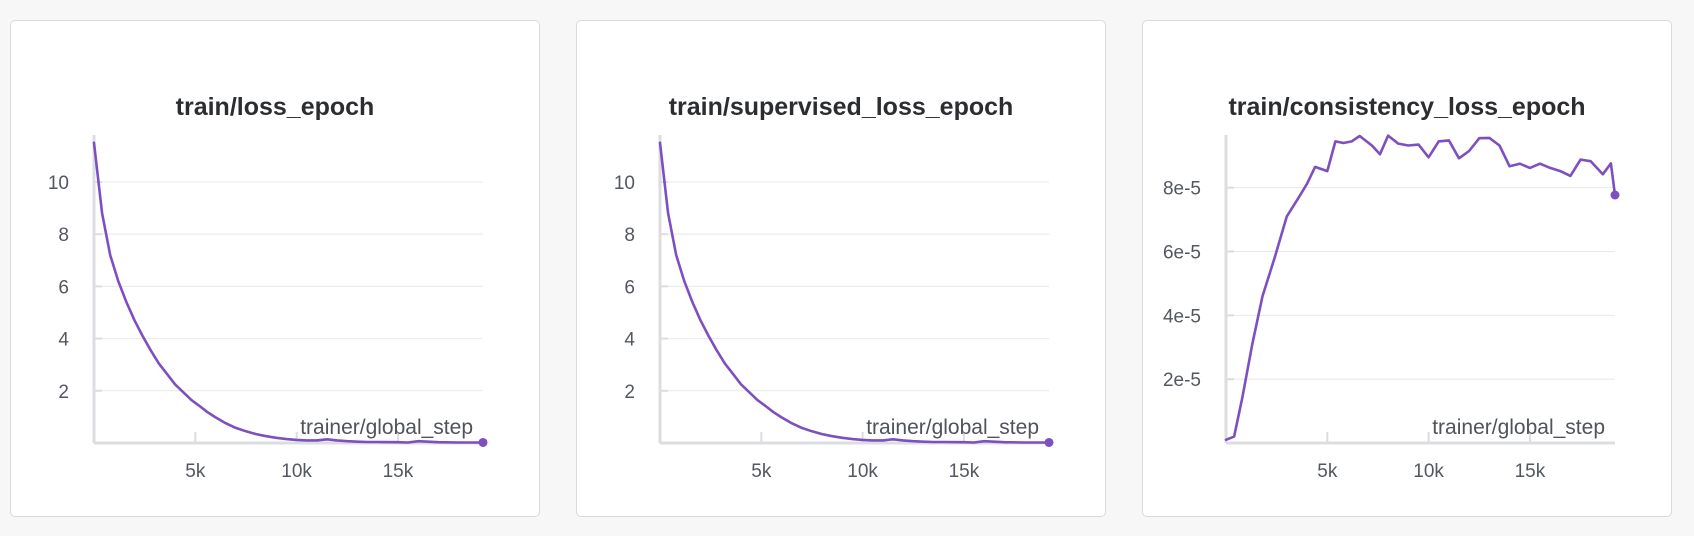  I want to click on y-tick-label: 4e-5, so click(1182, 316).